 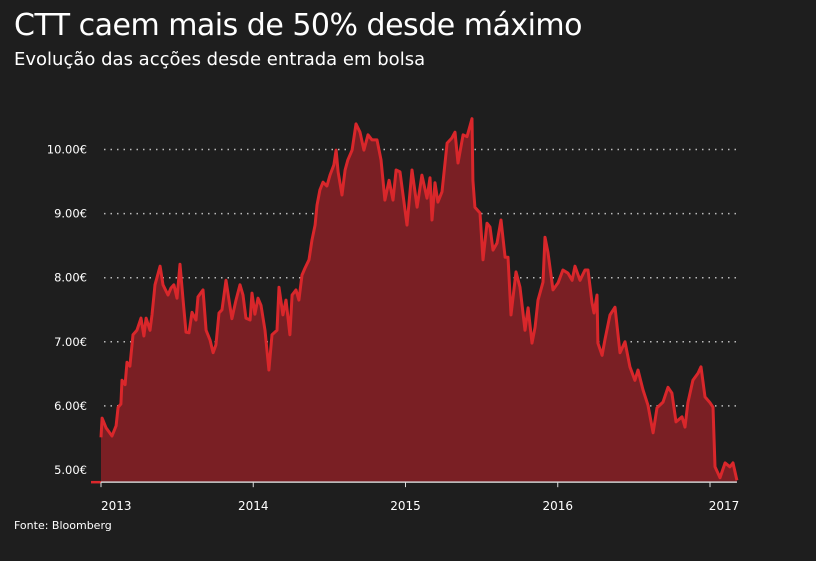 I want to click on y-tick-label: 5.00€, so click(x=70, y=470).